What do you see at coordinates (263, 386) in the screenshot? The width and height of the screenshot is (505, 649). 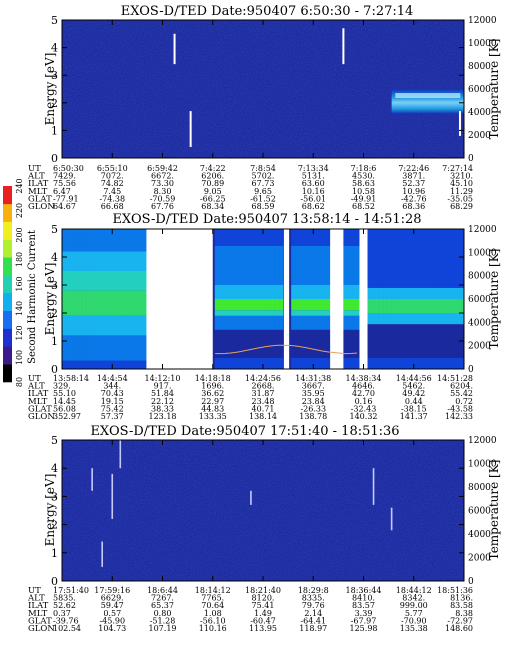 I see `row-value: 2668.` at bounding box center [263, 386].